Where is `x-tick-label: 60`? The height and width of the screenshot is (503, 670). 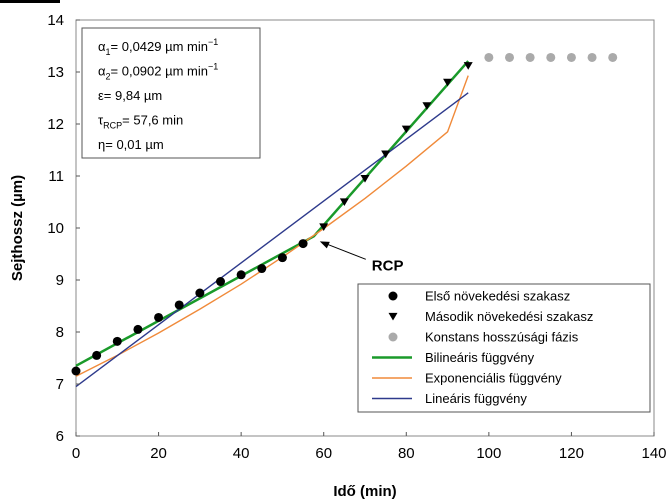 x-tick-label: 60 is located at coordinates (323, 453).